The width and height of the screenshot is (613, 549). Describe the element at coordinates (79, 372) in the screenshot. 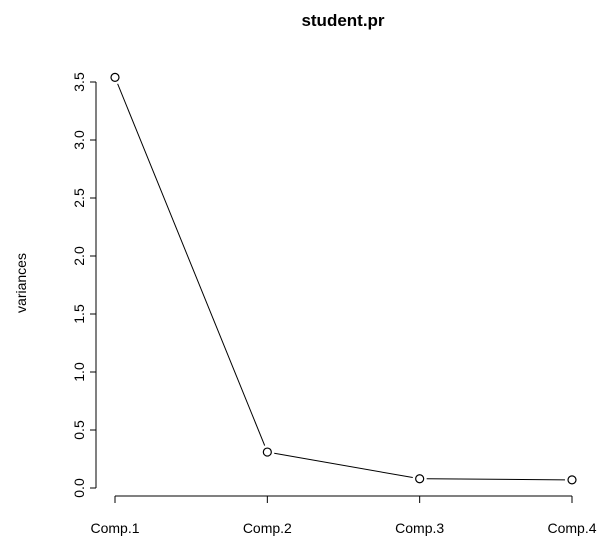

I see `y-tick-label: 1.0` at that location.